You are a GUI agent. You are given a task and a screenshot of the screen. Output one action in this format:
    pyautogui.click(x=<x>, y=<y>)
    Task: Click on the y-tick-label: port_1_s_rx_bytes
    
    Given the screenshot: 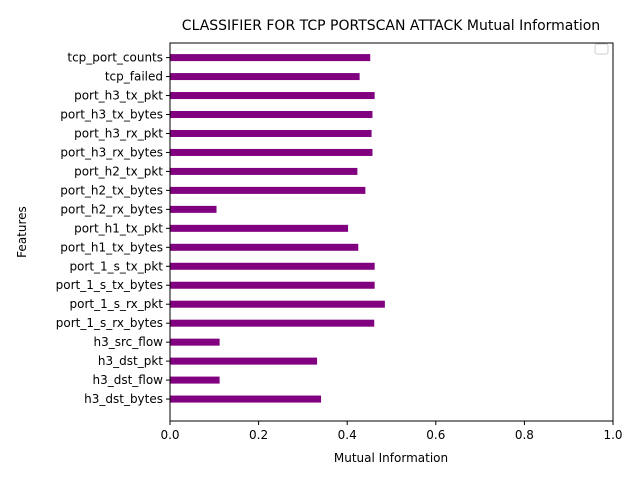 What is the action you would take?
    pyautogui.click(x=109, y=323)
    